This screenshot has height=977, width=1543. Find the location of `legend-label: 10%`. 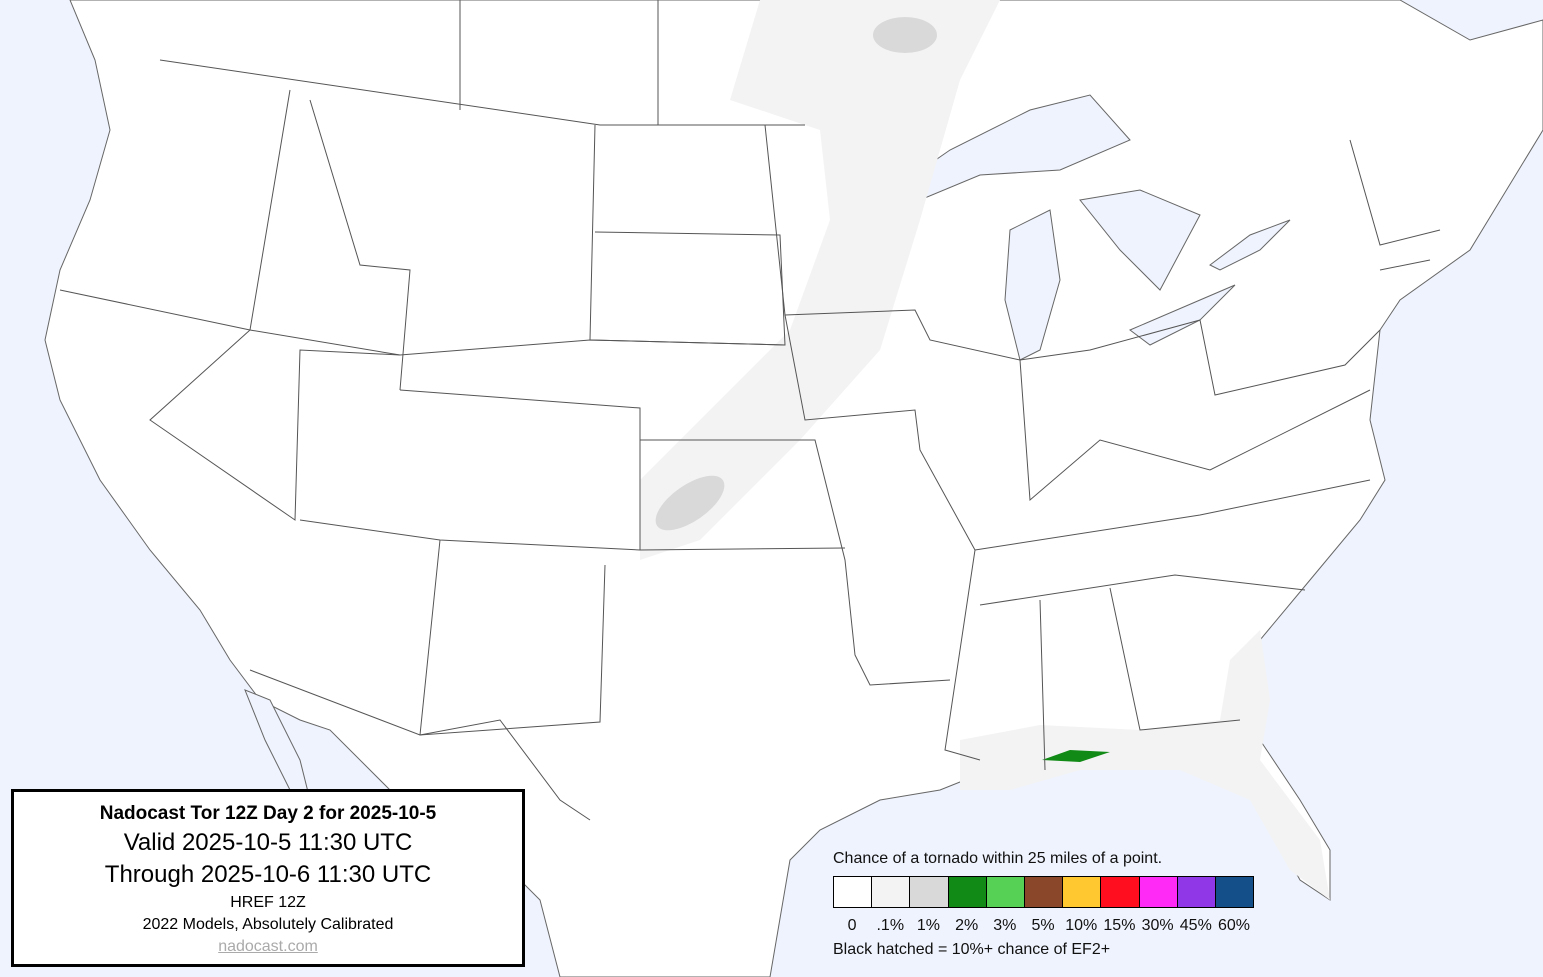

legend-label: 10% is located at coordinates (1081, 925).